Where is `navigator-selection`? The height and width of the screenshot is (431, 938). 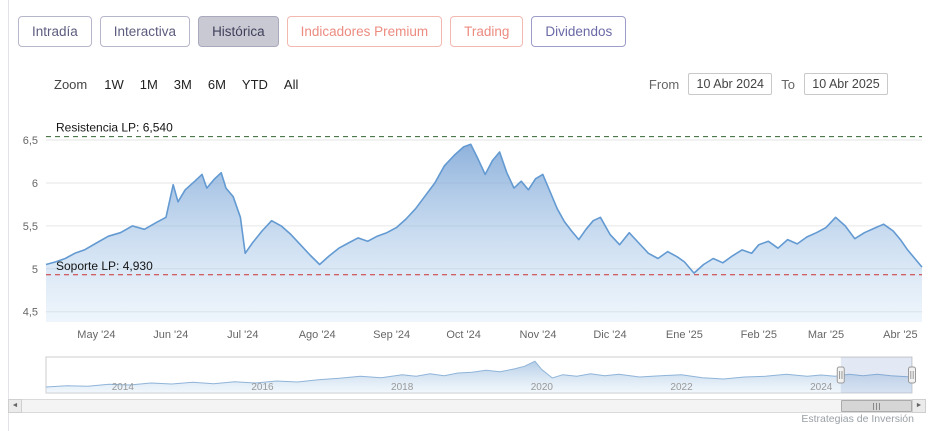
navigator-selection is located at coordinates (876, 375).